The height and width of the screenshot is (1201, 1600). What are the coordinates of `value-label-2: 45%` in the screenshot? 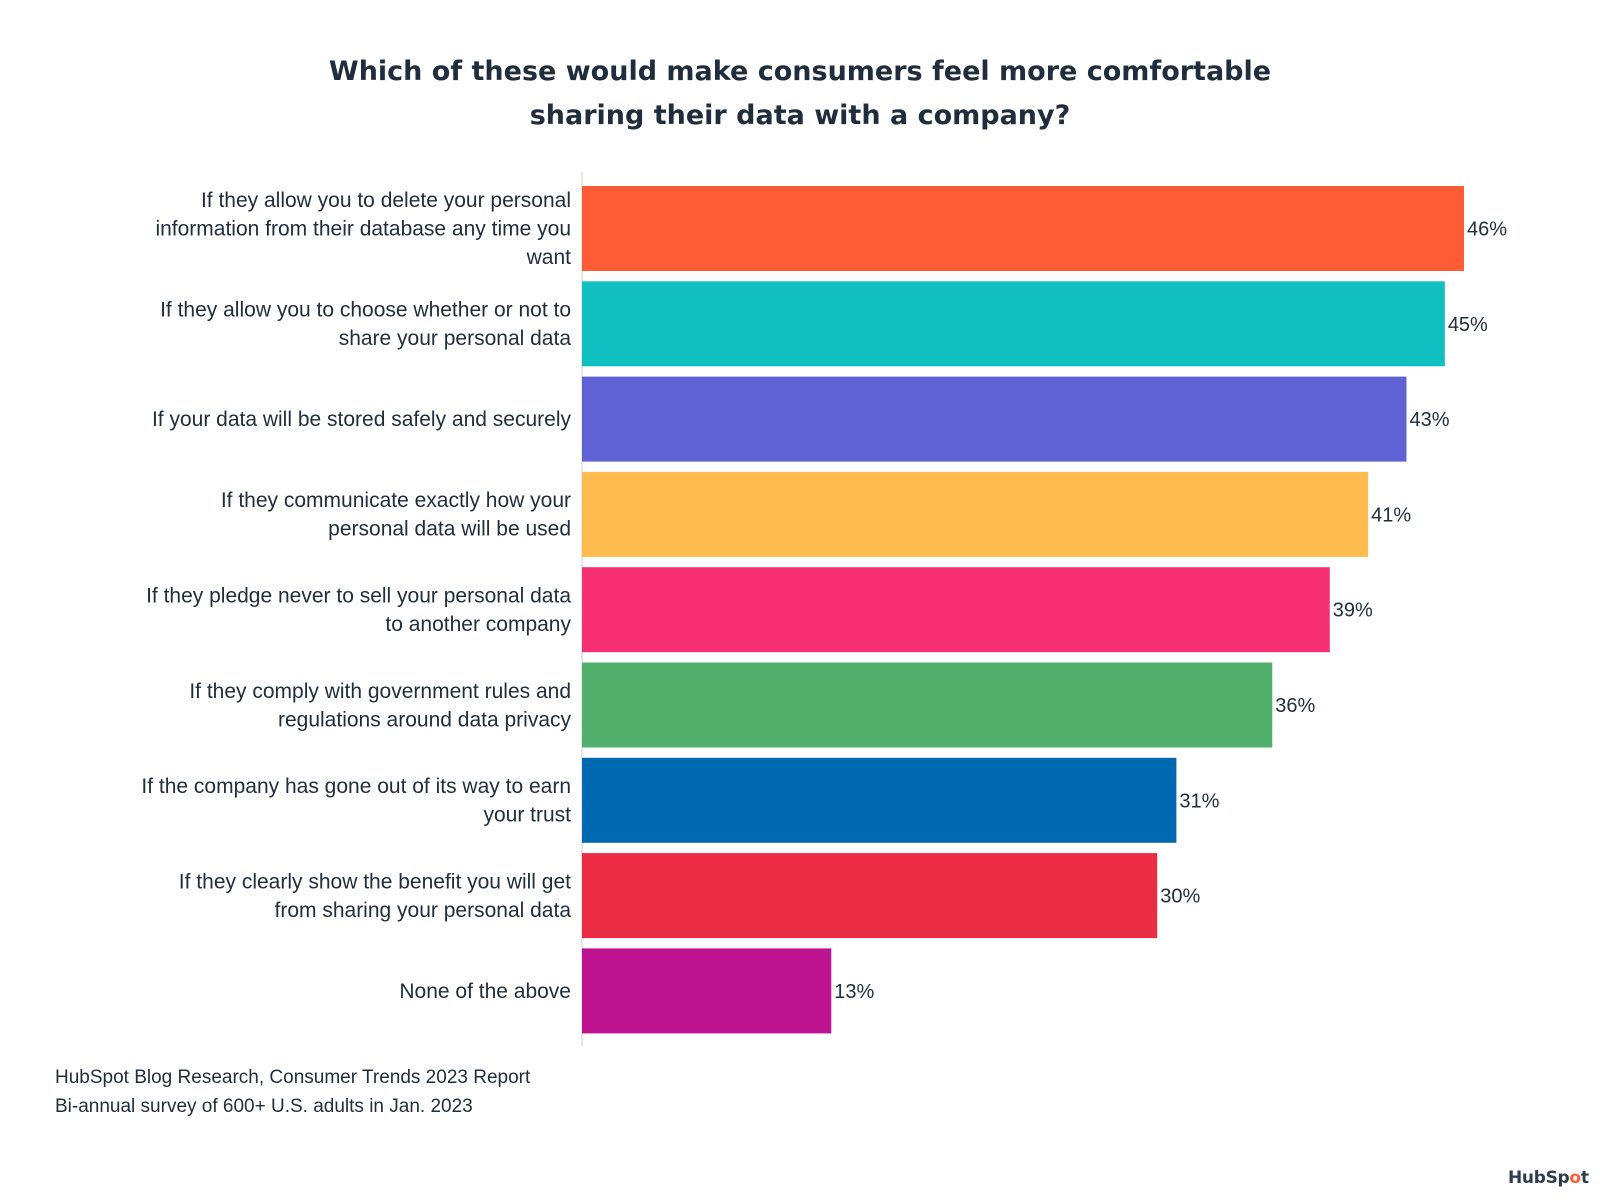 It's located at (1468, 325).